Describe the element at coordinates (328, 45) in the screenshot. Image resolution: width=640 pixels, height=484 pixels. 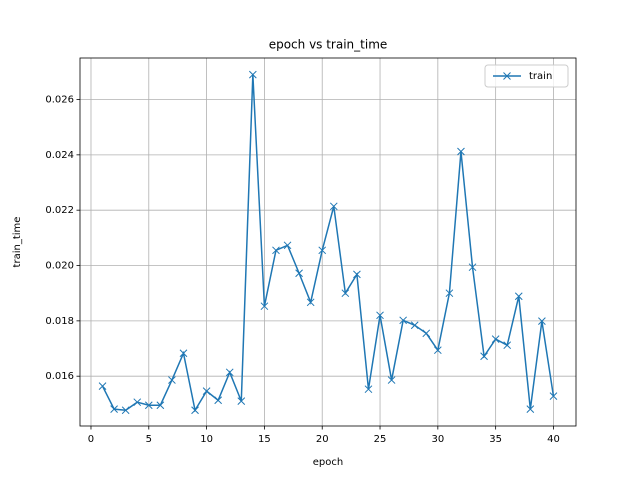
I see `chart-title: epoch vs train_time` at that location.